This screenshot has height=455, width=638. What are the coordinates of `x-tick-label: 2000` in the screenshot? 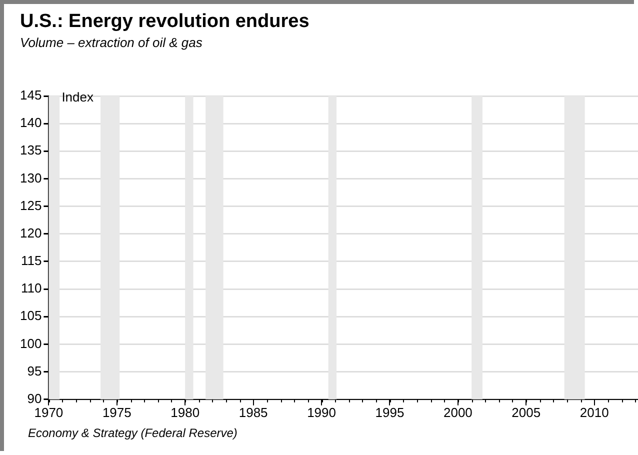 It's located at (457, 412).